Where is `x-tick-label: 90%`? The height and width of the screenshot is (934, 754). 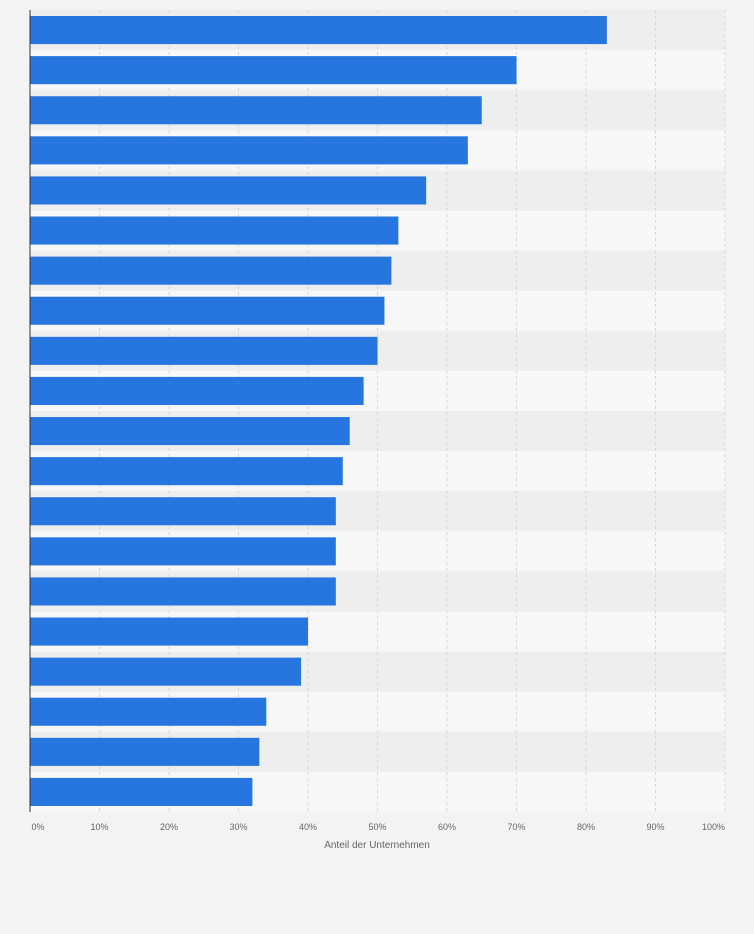 x-tick-label: 90% is located at coordinates (655, 827).